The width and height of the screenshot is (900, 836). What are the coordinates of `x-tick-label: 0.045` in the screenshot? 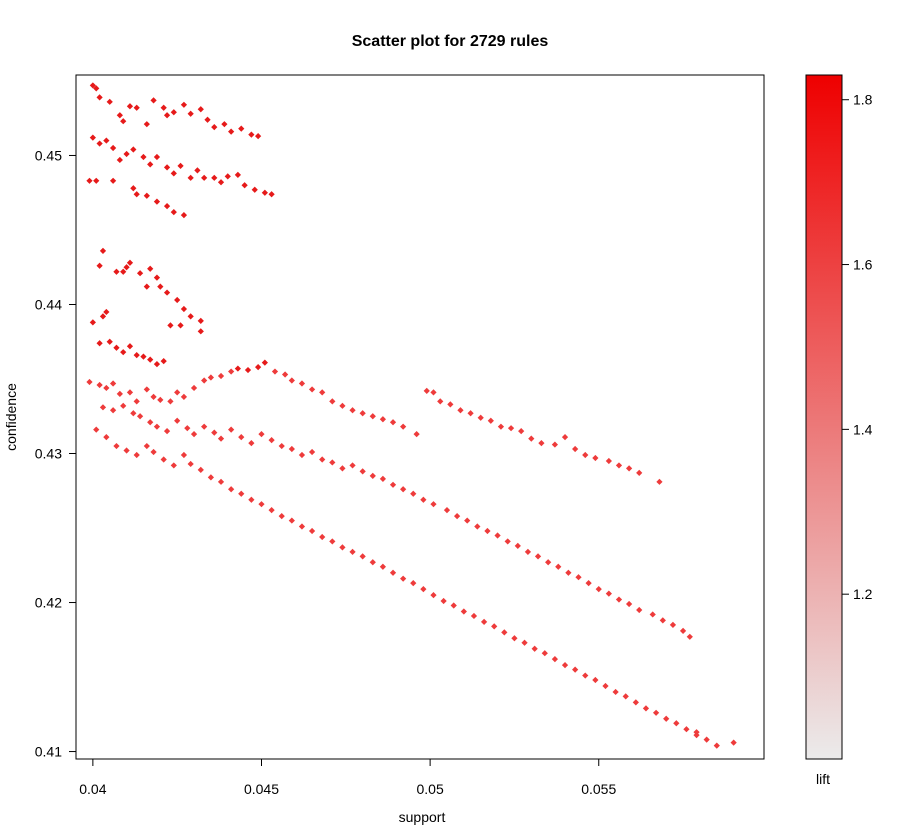 It's located at (261, 789).